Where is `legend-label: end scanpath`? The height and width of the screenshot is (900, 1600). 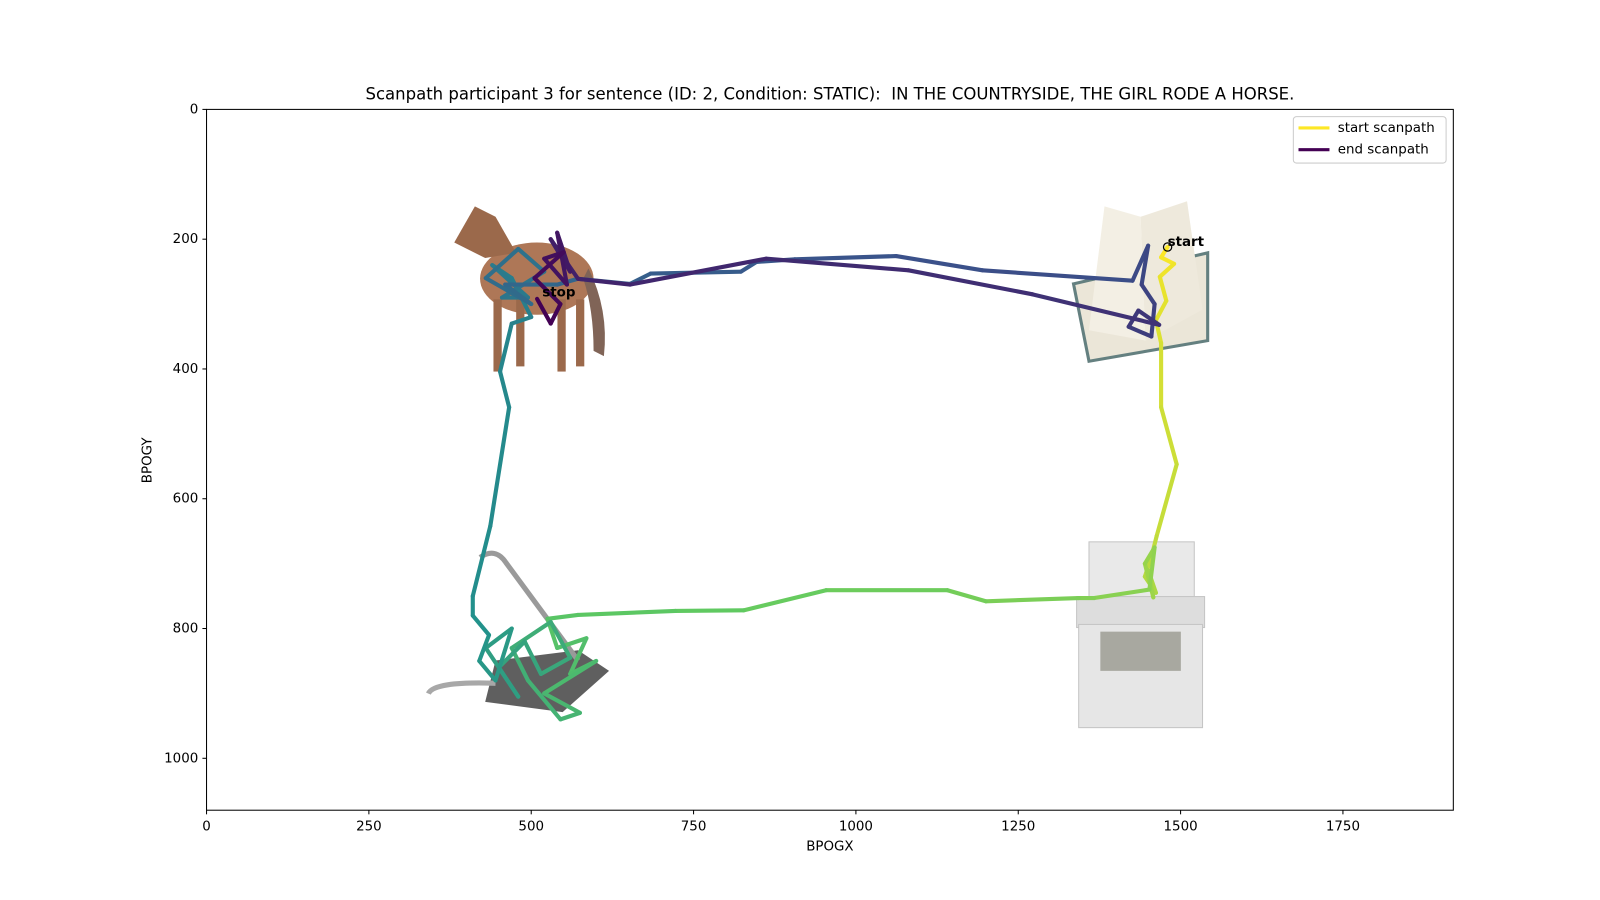 legend-label: end scanpath is located at coordinates (1383, 150).